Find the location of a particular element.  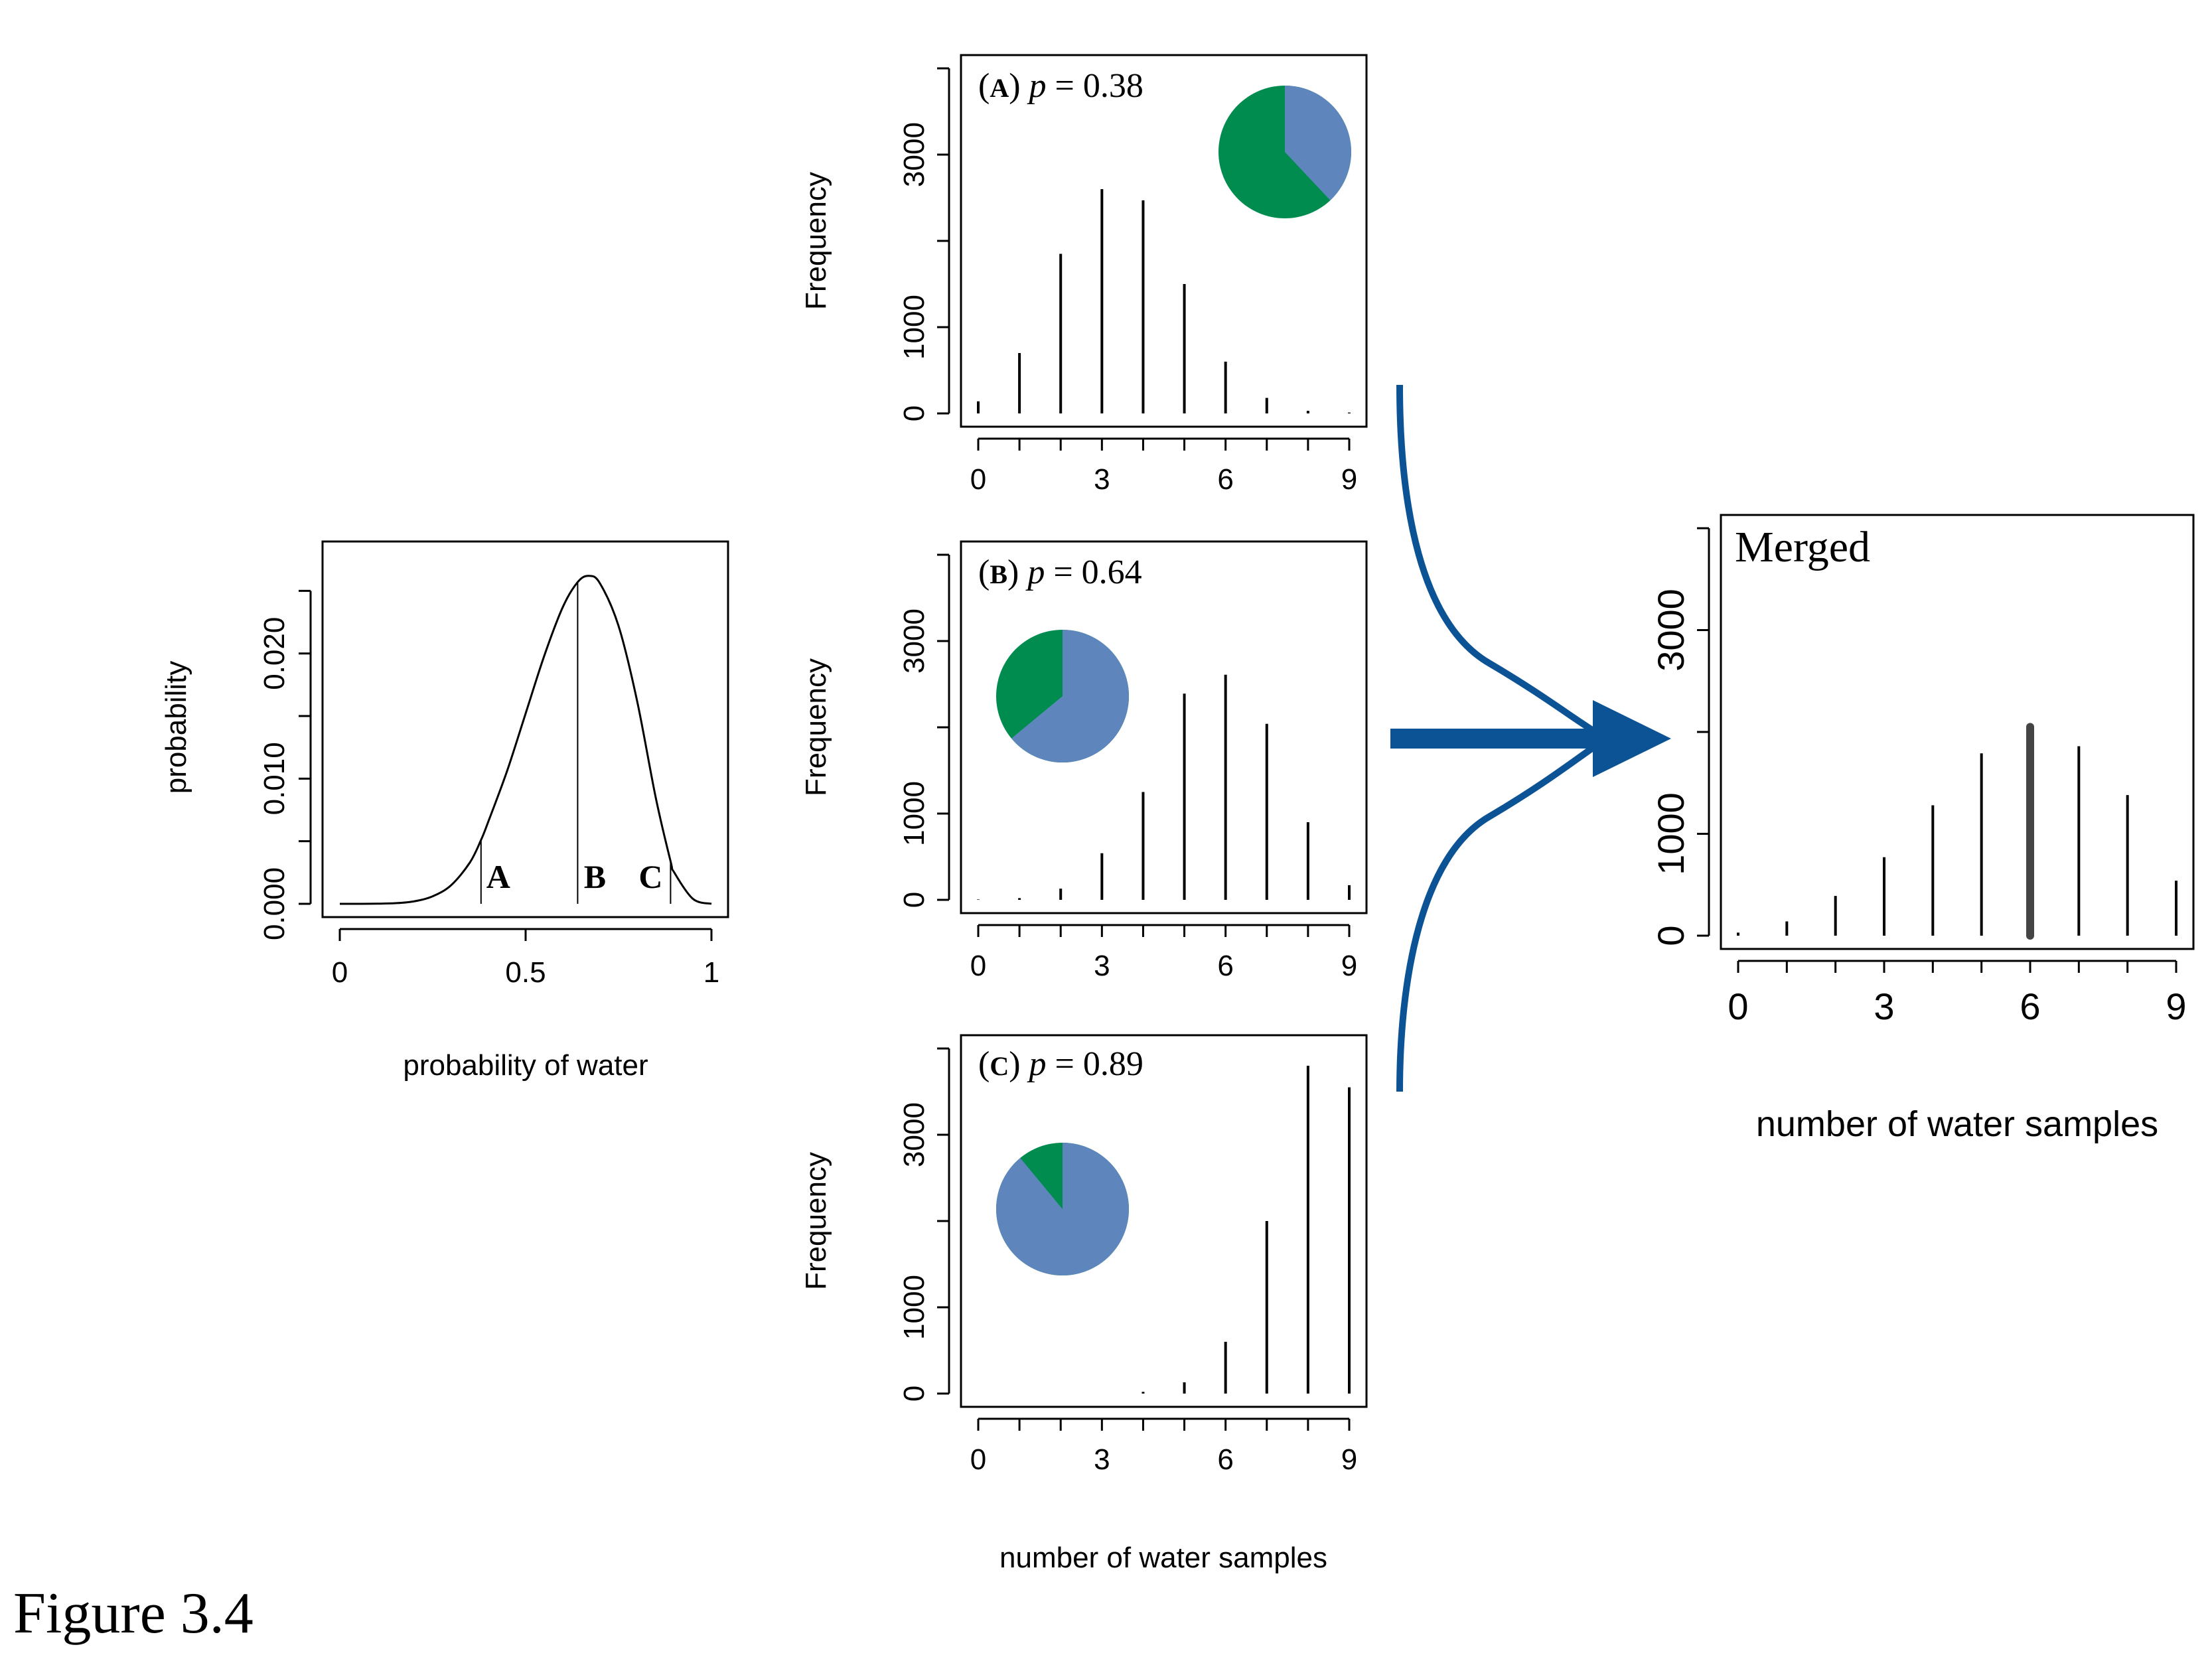

merge-arrow-upper-curve is located at coordinates (1502, 563).